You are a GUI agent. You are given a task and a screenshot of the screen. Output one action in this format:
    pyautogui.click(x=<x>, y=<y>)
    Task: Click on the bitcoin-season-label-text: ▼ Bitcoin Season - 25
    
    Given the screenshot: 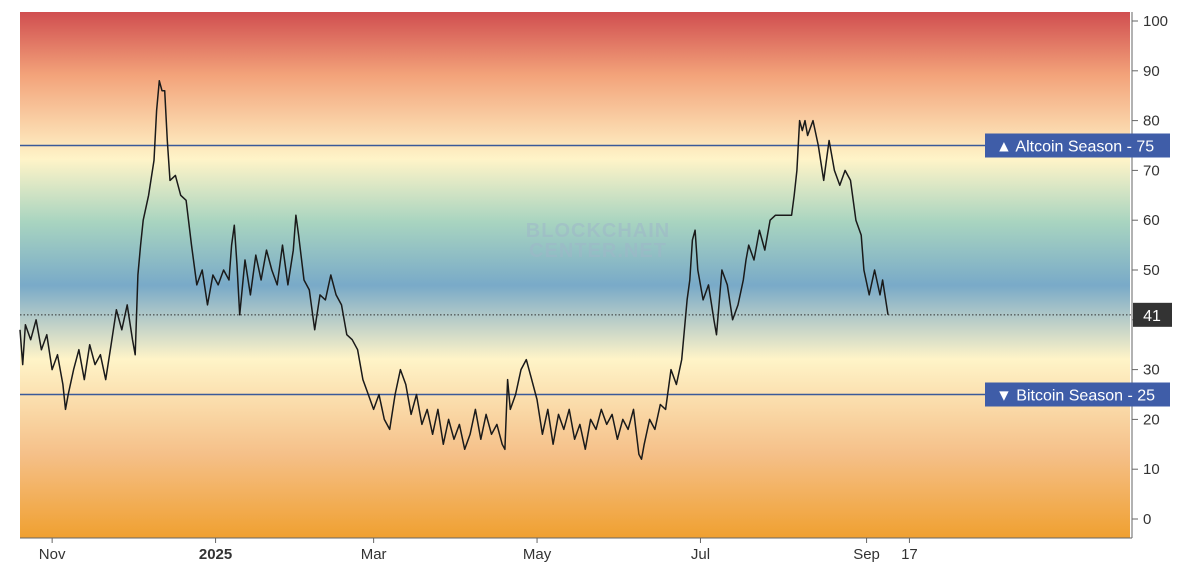 What is the action you would take?
    pyautogui.click(x=1075, y=396)
    